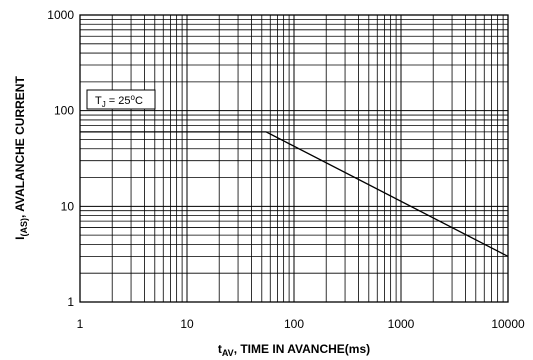 Image resolution: width=533 pixels, height=360 pixels. Describe the element at coordinates (60, 15) in the screenshot. I see `y-tick-label: 1000` at that location.